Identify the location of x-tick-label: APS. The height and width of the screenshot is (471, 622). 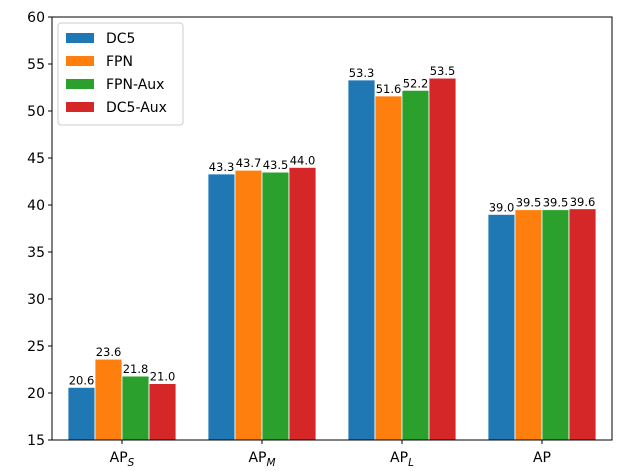
(122, 459).